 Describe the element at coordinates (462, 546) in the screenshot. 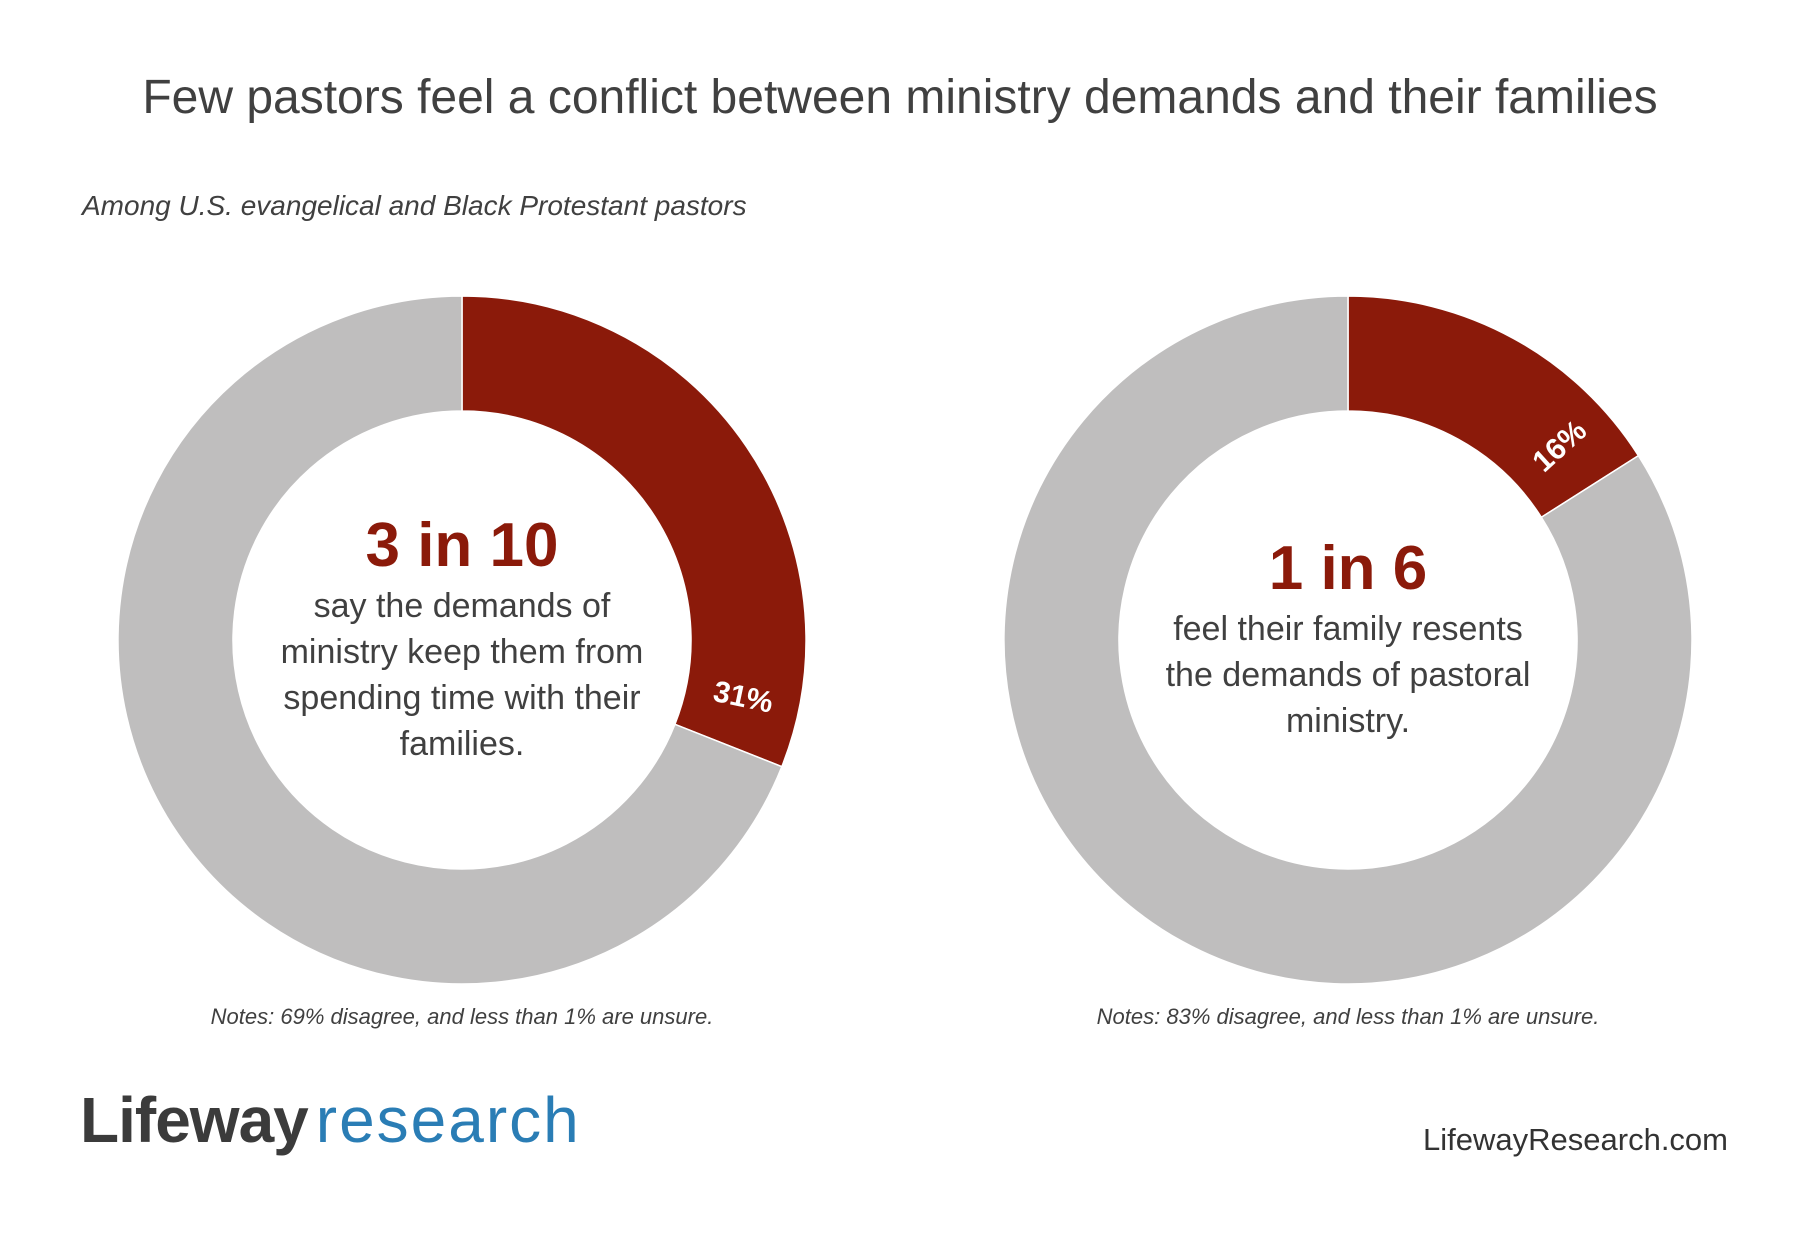

I see `headline-left: 3 in 10` at that location.